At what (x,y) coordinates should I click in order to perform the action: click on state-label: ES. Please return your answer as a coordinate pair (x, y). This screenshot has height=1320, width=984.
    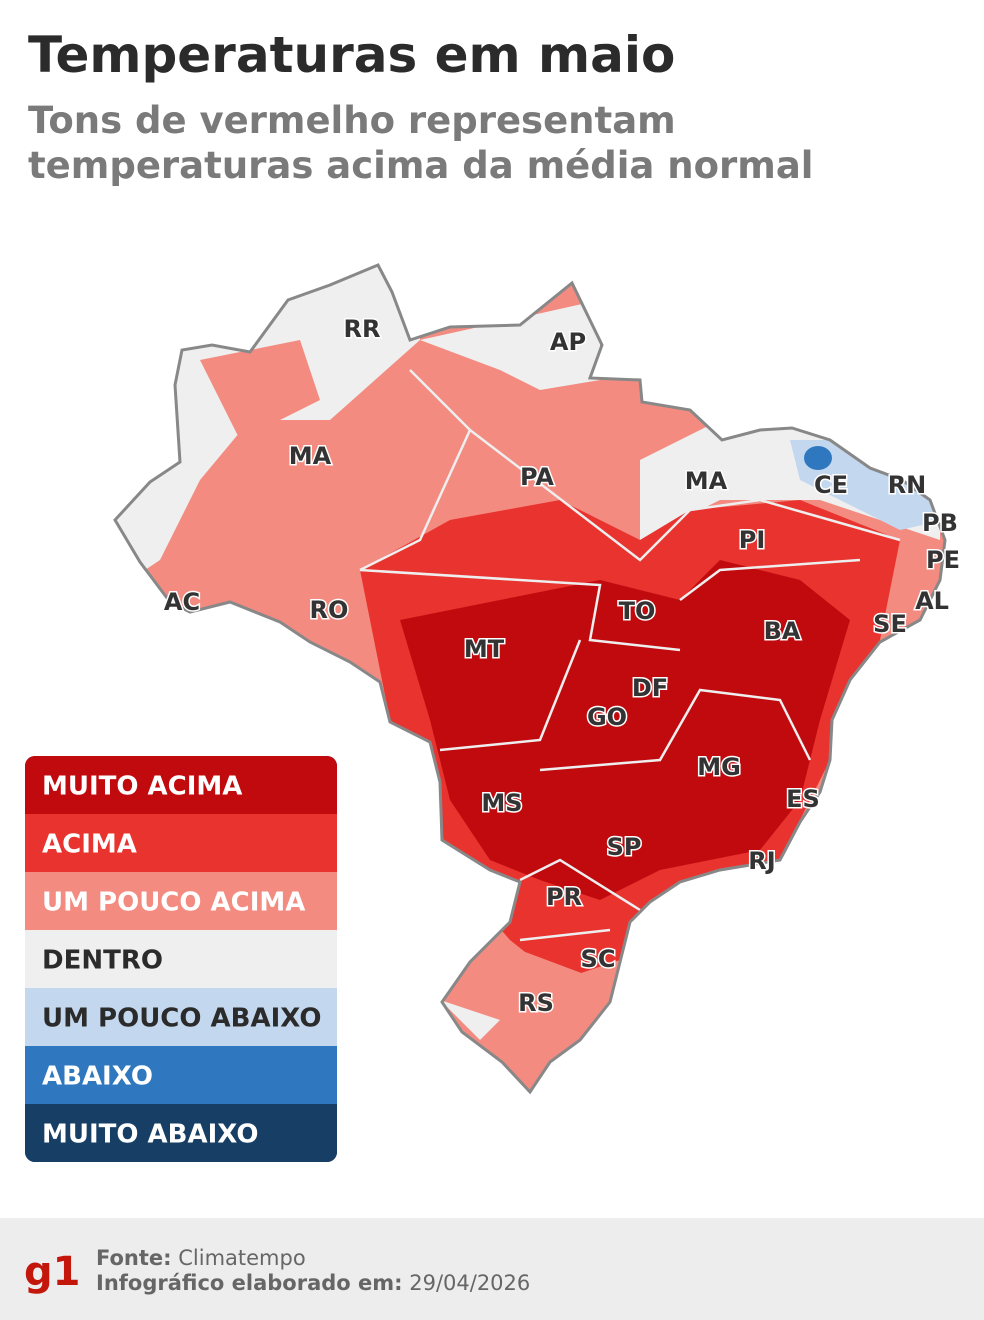
    Looking at the image, I should click on (803, 799).